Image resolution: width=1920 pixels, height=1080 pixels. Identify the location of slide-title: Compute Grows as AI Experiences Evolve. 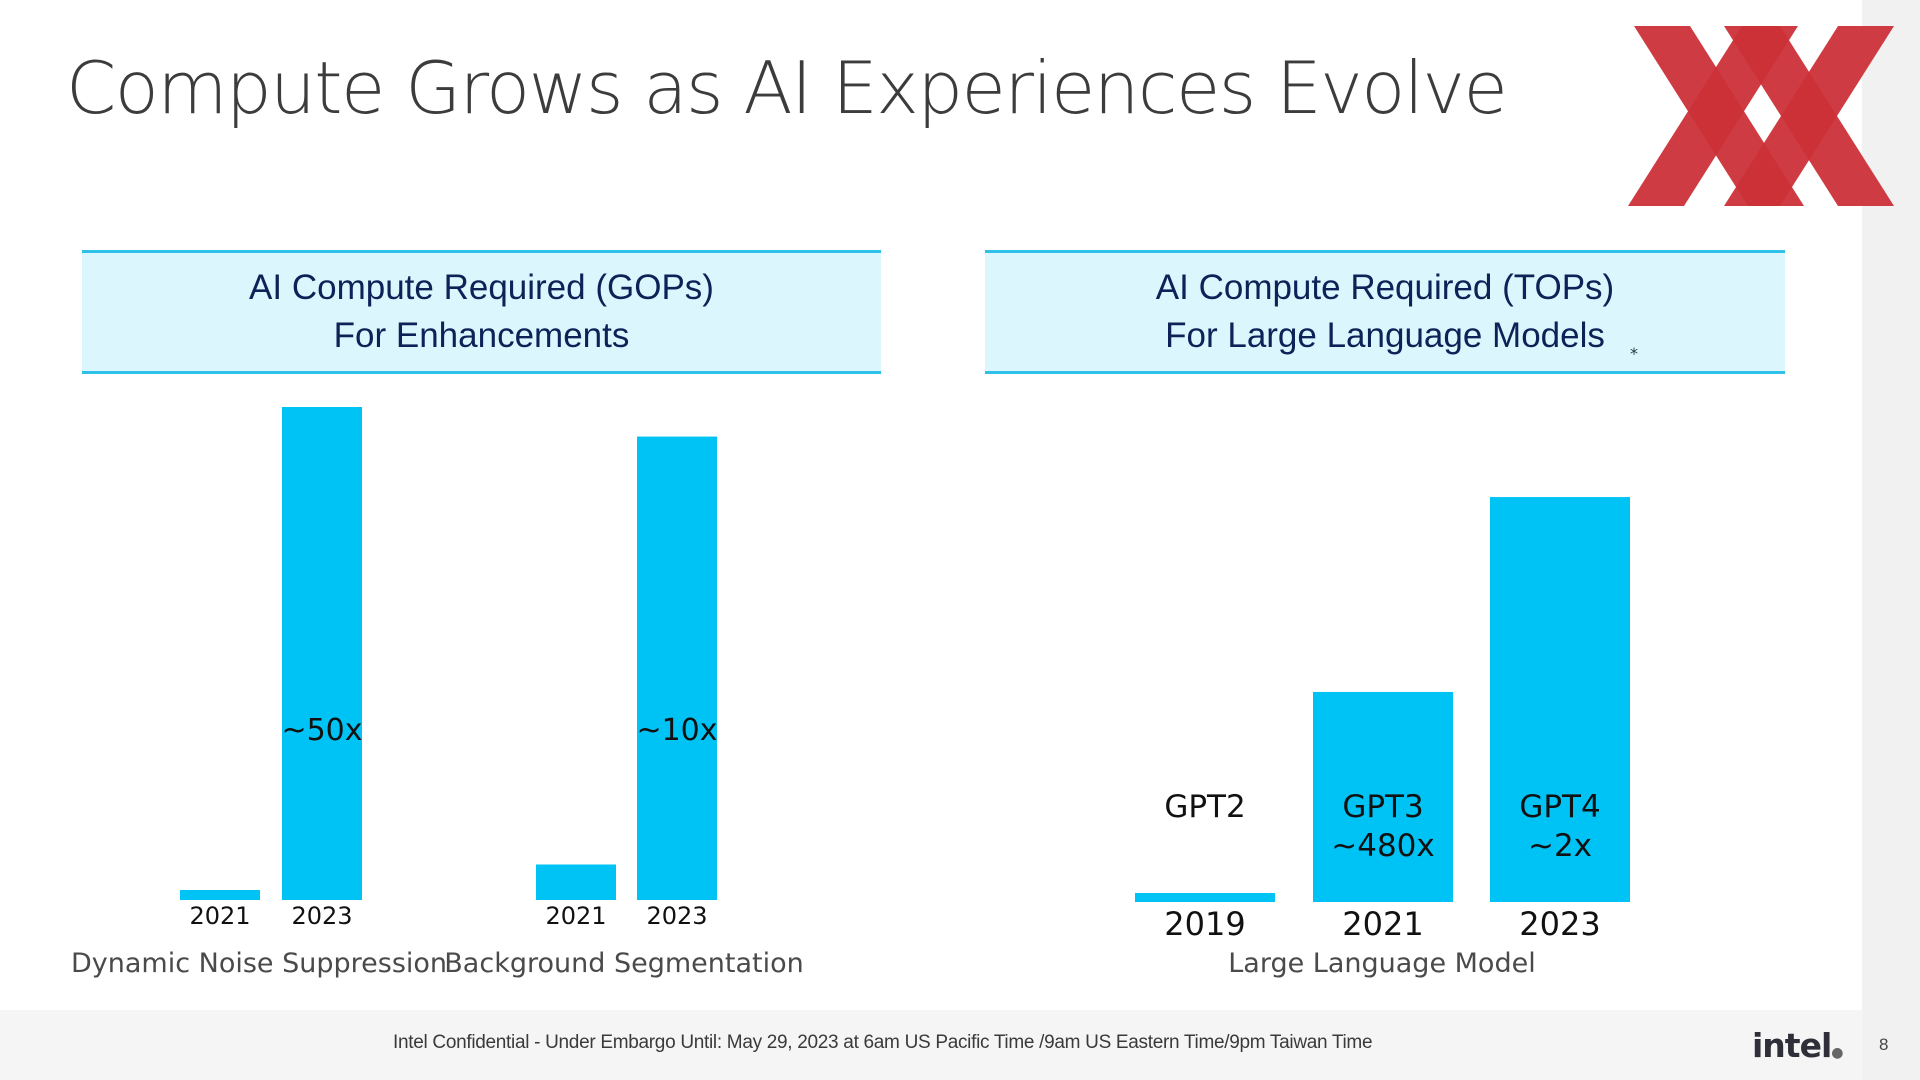
(787, 88).